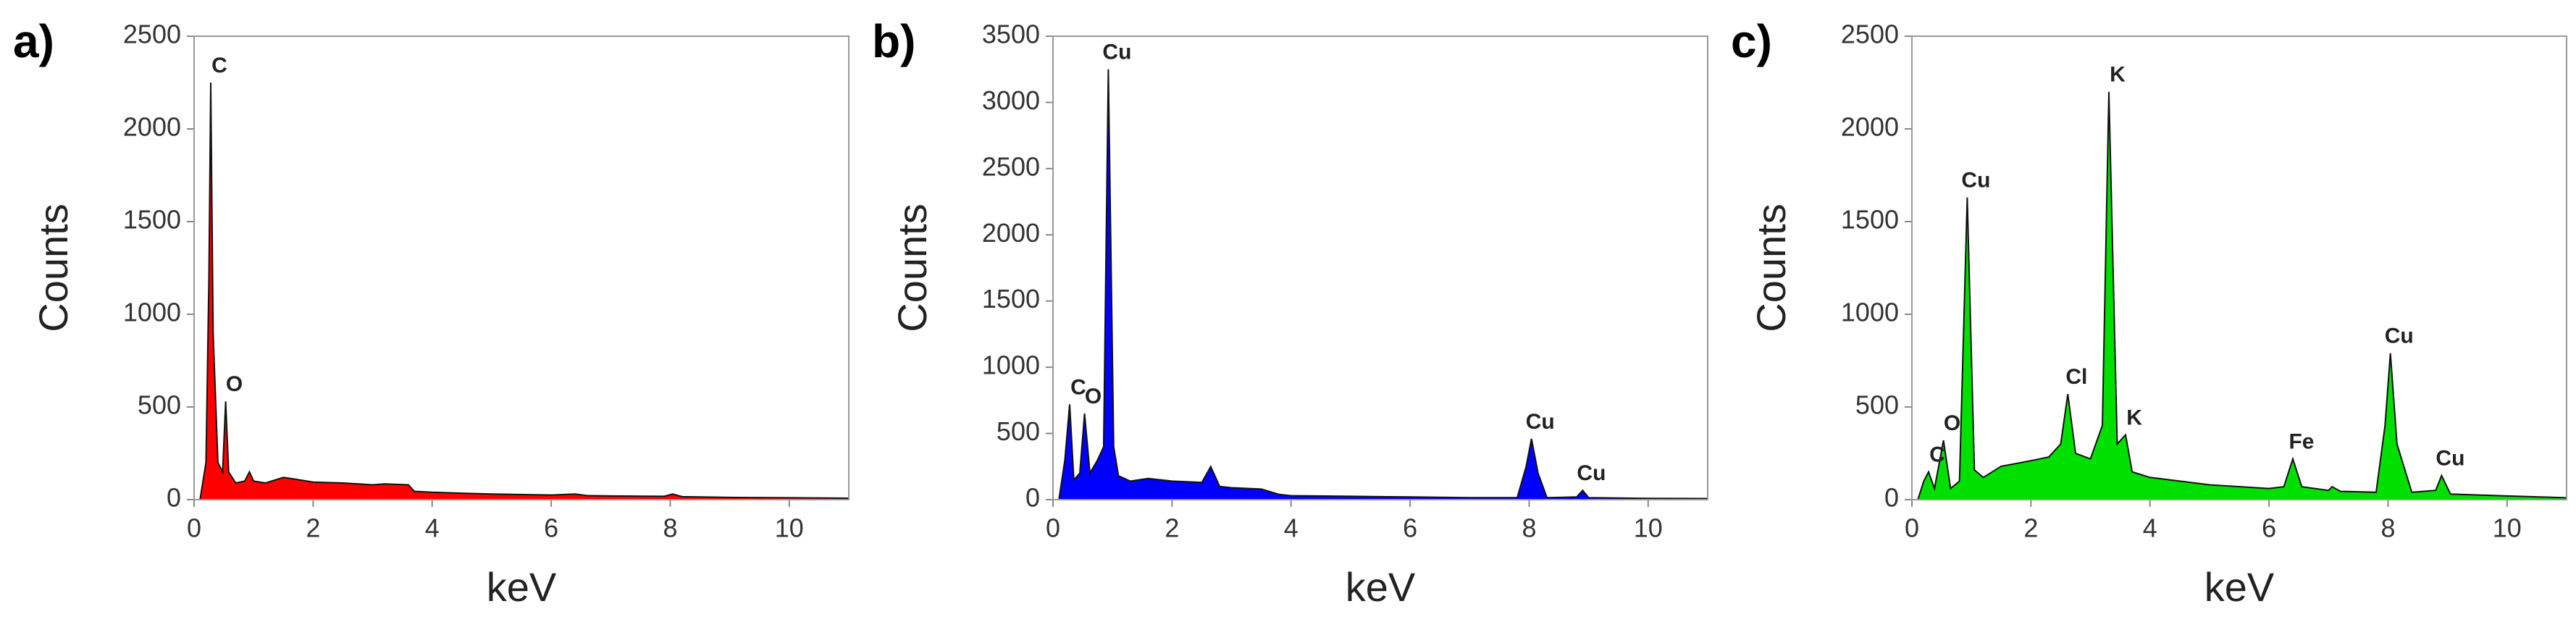 This screenshot has height=630, width=2576. What do you see at coordinates (893, 41) in the screenshot?
I see `panel-label: b)` at bounding box center [893, 41].